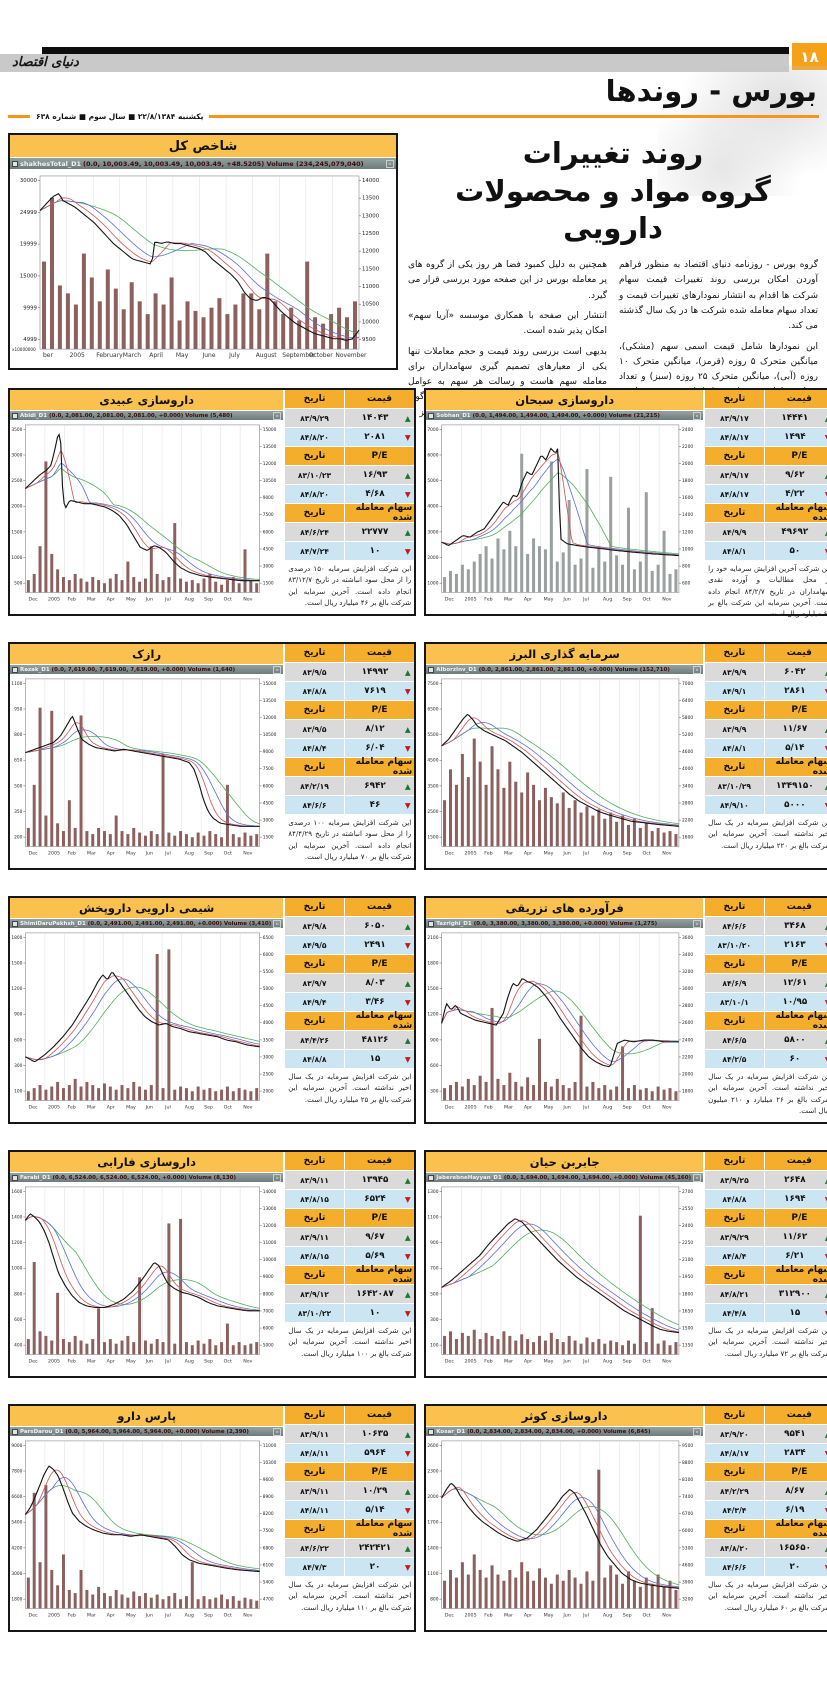  Describe the element at coordinates (711, 91) in the screenshot. I see `section-title: بورس - روندها` at that location.